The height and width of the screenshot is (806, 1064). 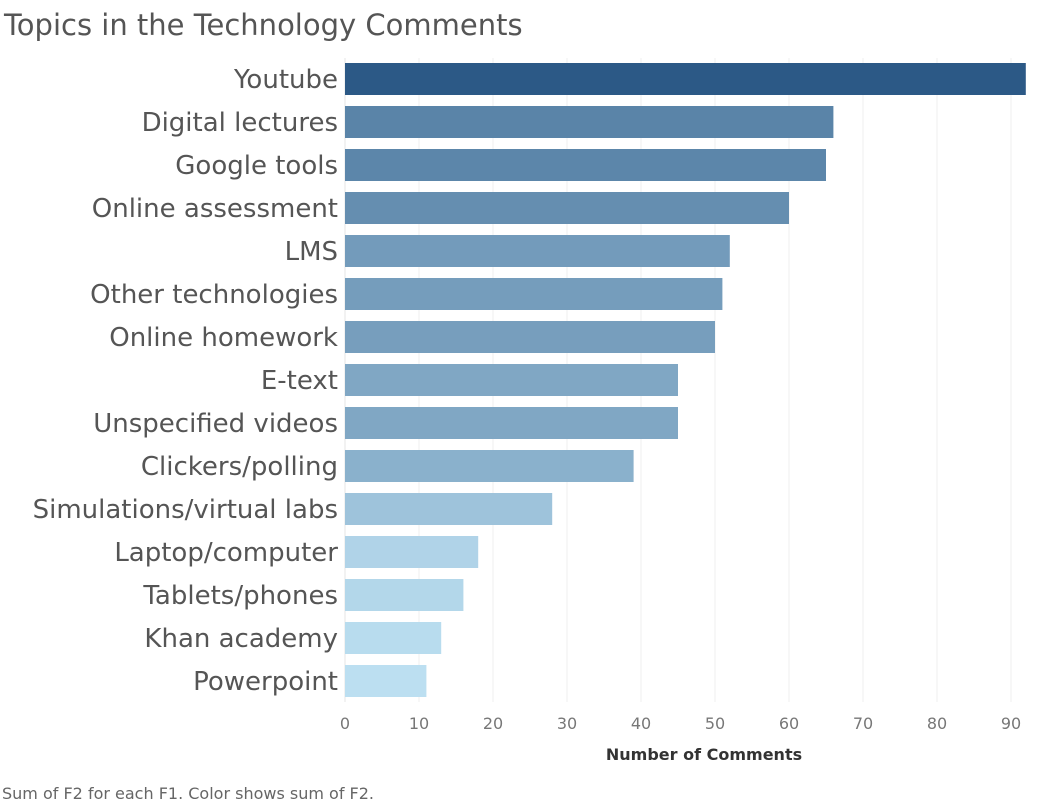 I want to click on x-axis-title: Number of Comments, so click(x=704, y=754).